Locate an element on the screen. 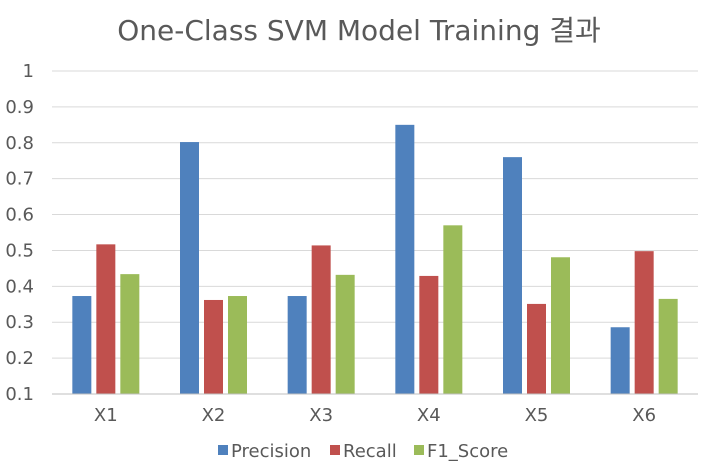 Image resolution: width=718 pixels, height=476 pixels. legend-swatch-recall is located at coordinates (335, 450).